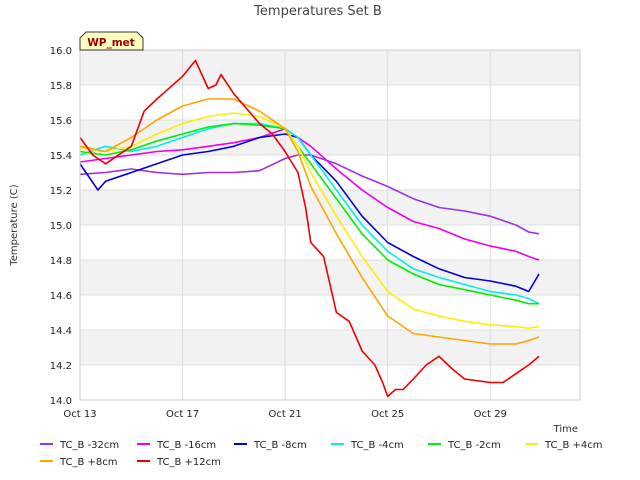  Describe the element at coordinates (490, 414) in the screenshot. I see `x-tick-label: Oct 29` at that location.